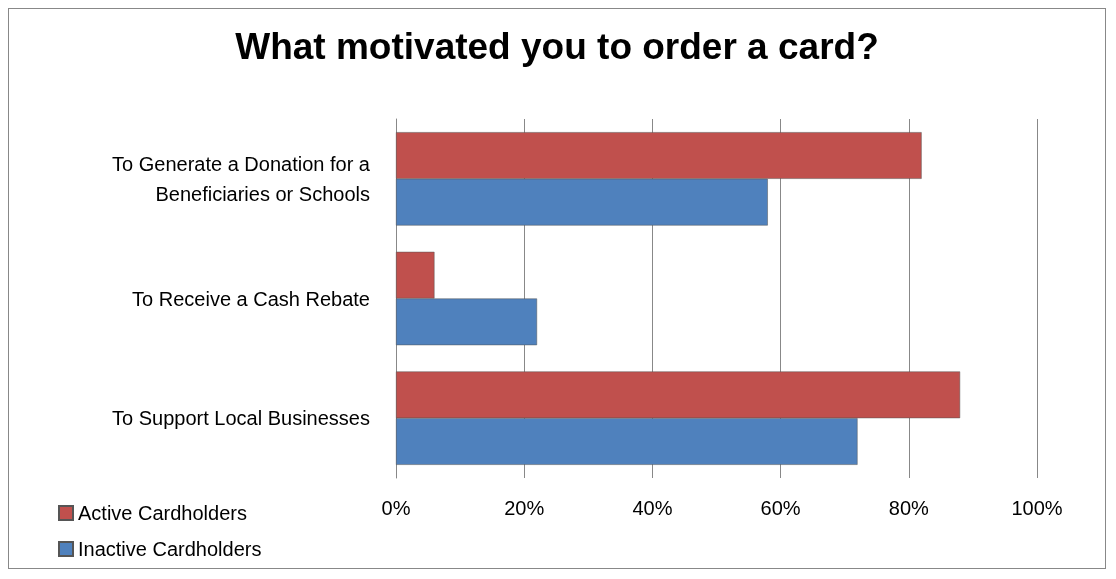 The image size is (1116, 579). I want to click on x-tick-label: 80%, so click(909, 508).